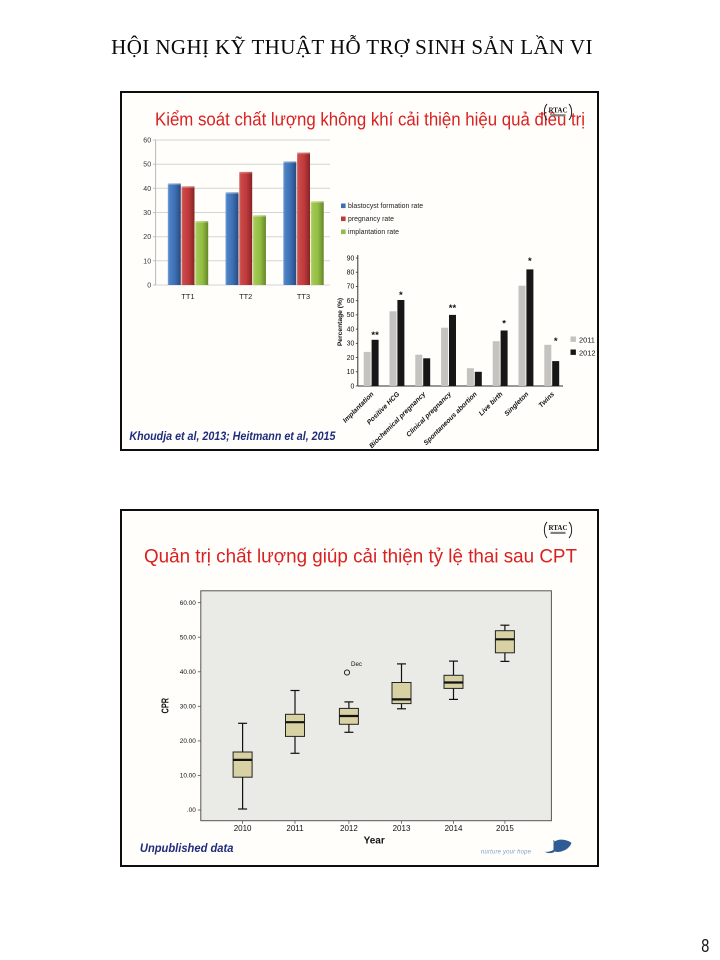 The height and width of the screenshot is (960, 720). Describe the element at coordinates (187, 296) in the screenshot. I see `svg-text: TT1` at that location.